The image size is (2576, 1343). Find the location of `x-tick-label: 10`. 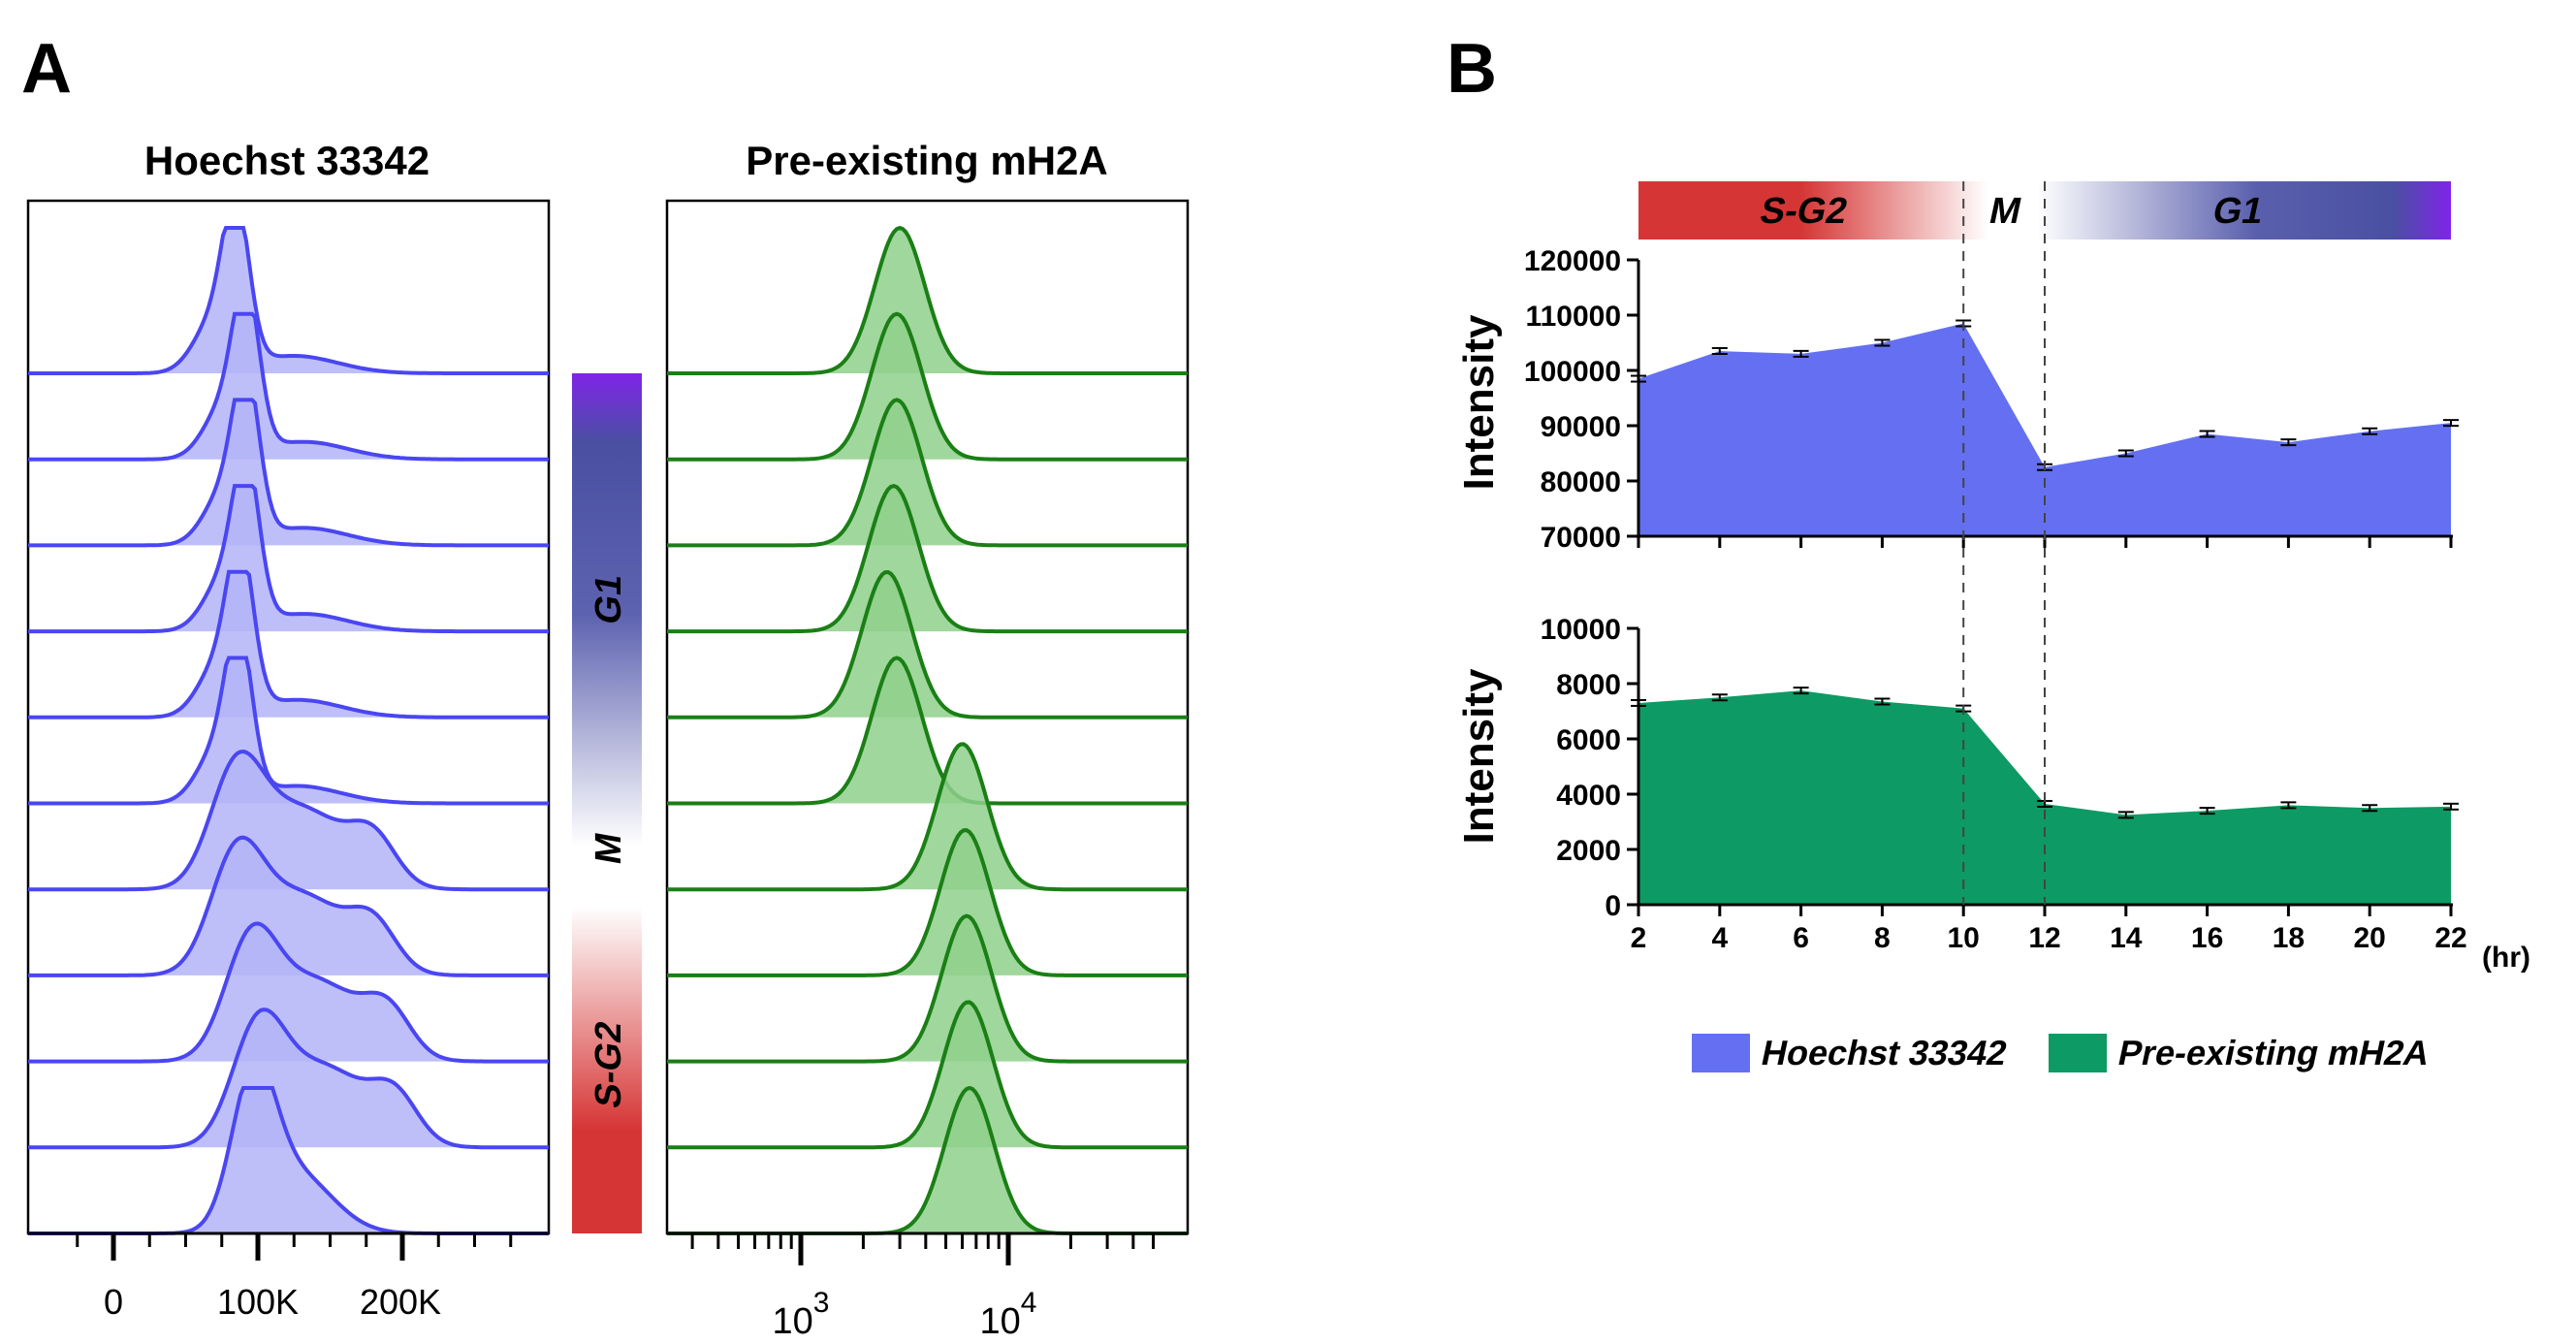

x-tick-label: 10 is located at coordinates (1964, 938).